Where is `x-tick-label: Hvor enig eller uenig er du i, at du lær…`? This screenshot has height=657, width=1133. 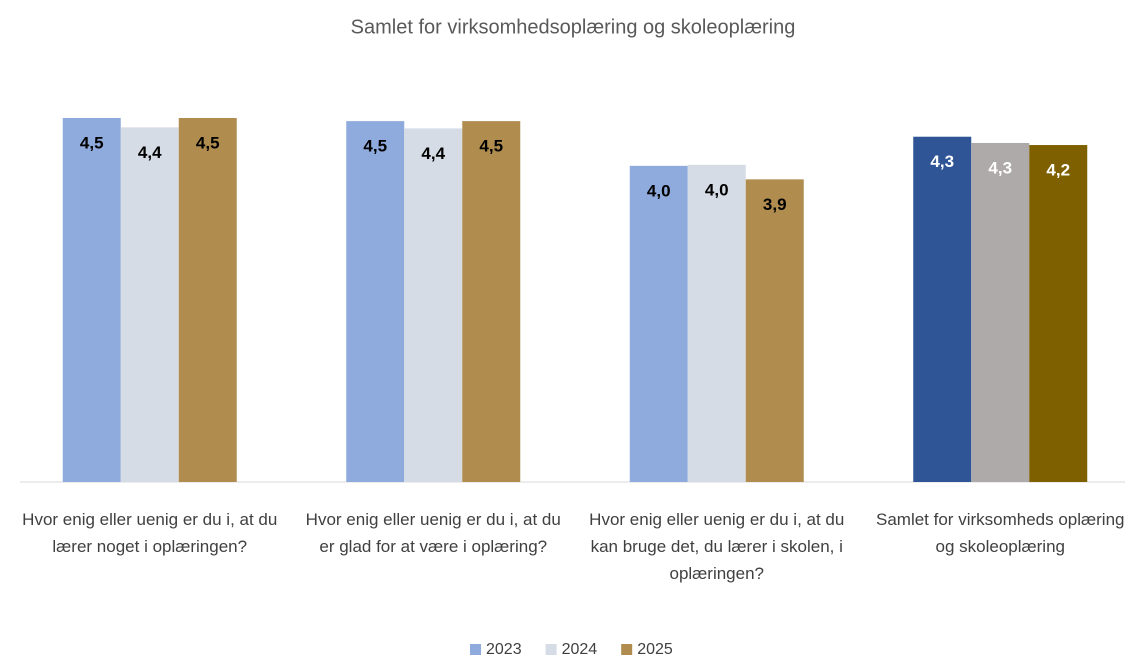
x-tick-label: Hvor enig eller uenig er du i, at du lær… is located at coordinates (150, 533).